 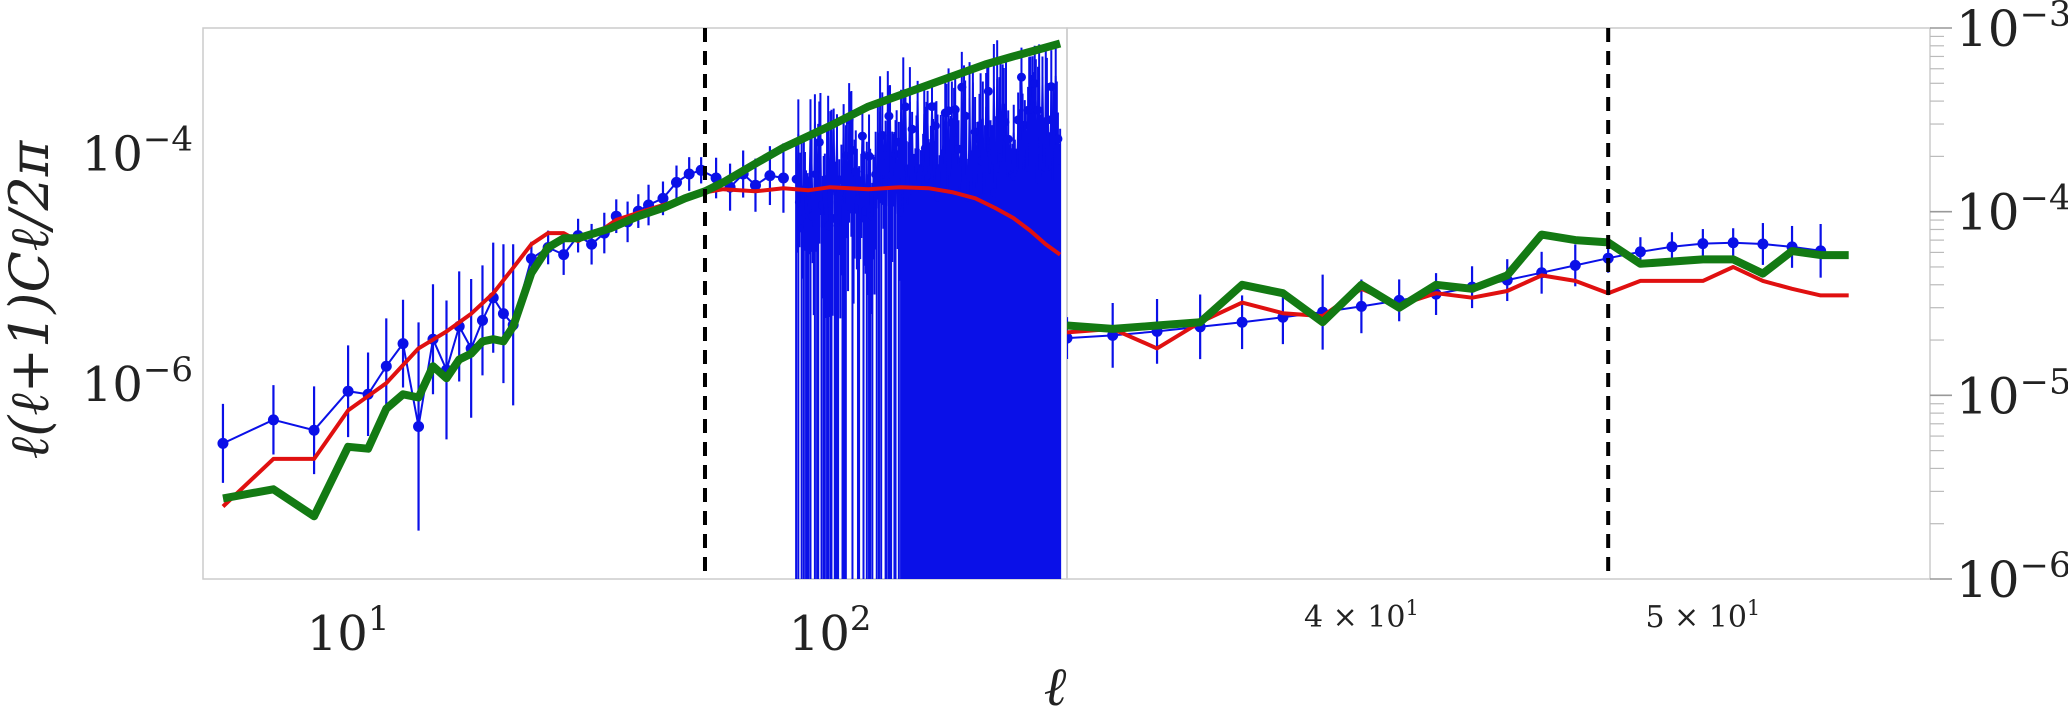 I want to click on x-tick-label: 10¹, so click(x=348, y=630).